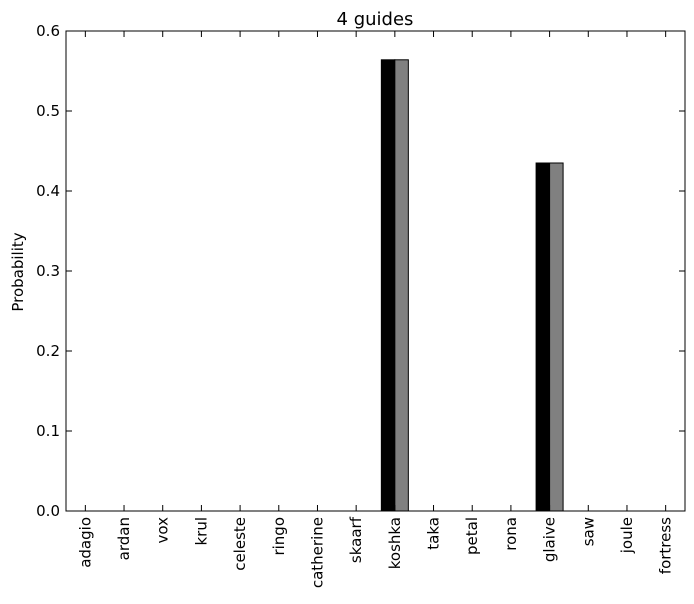  What do you see at coordinates (85, 542) in the screenshot?
I see `x-tick-label-adagio: adagio` at bounding box center [85, 542].